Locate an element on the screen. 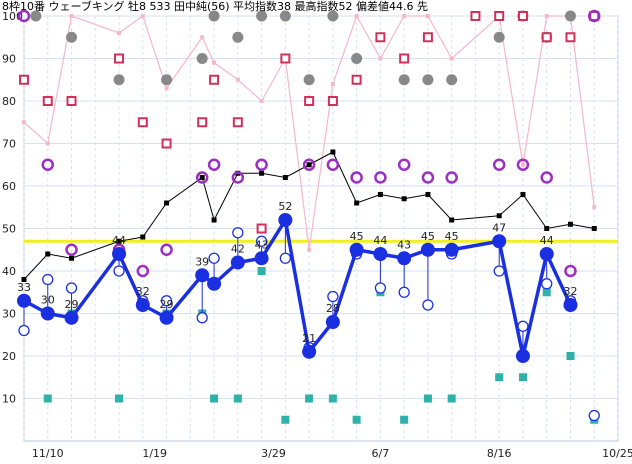 The height and width of the screenshot is (464, 632). x-tick-label: 8/16 is located at coordinates (499, 453).